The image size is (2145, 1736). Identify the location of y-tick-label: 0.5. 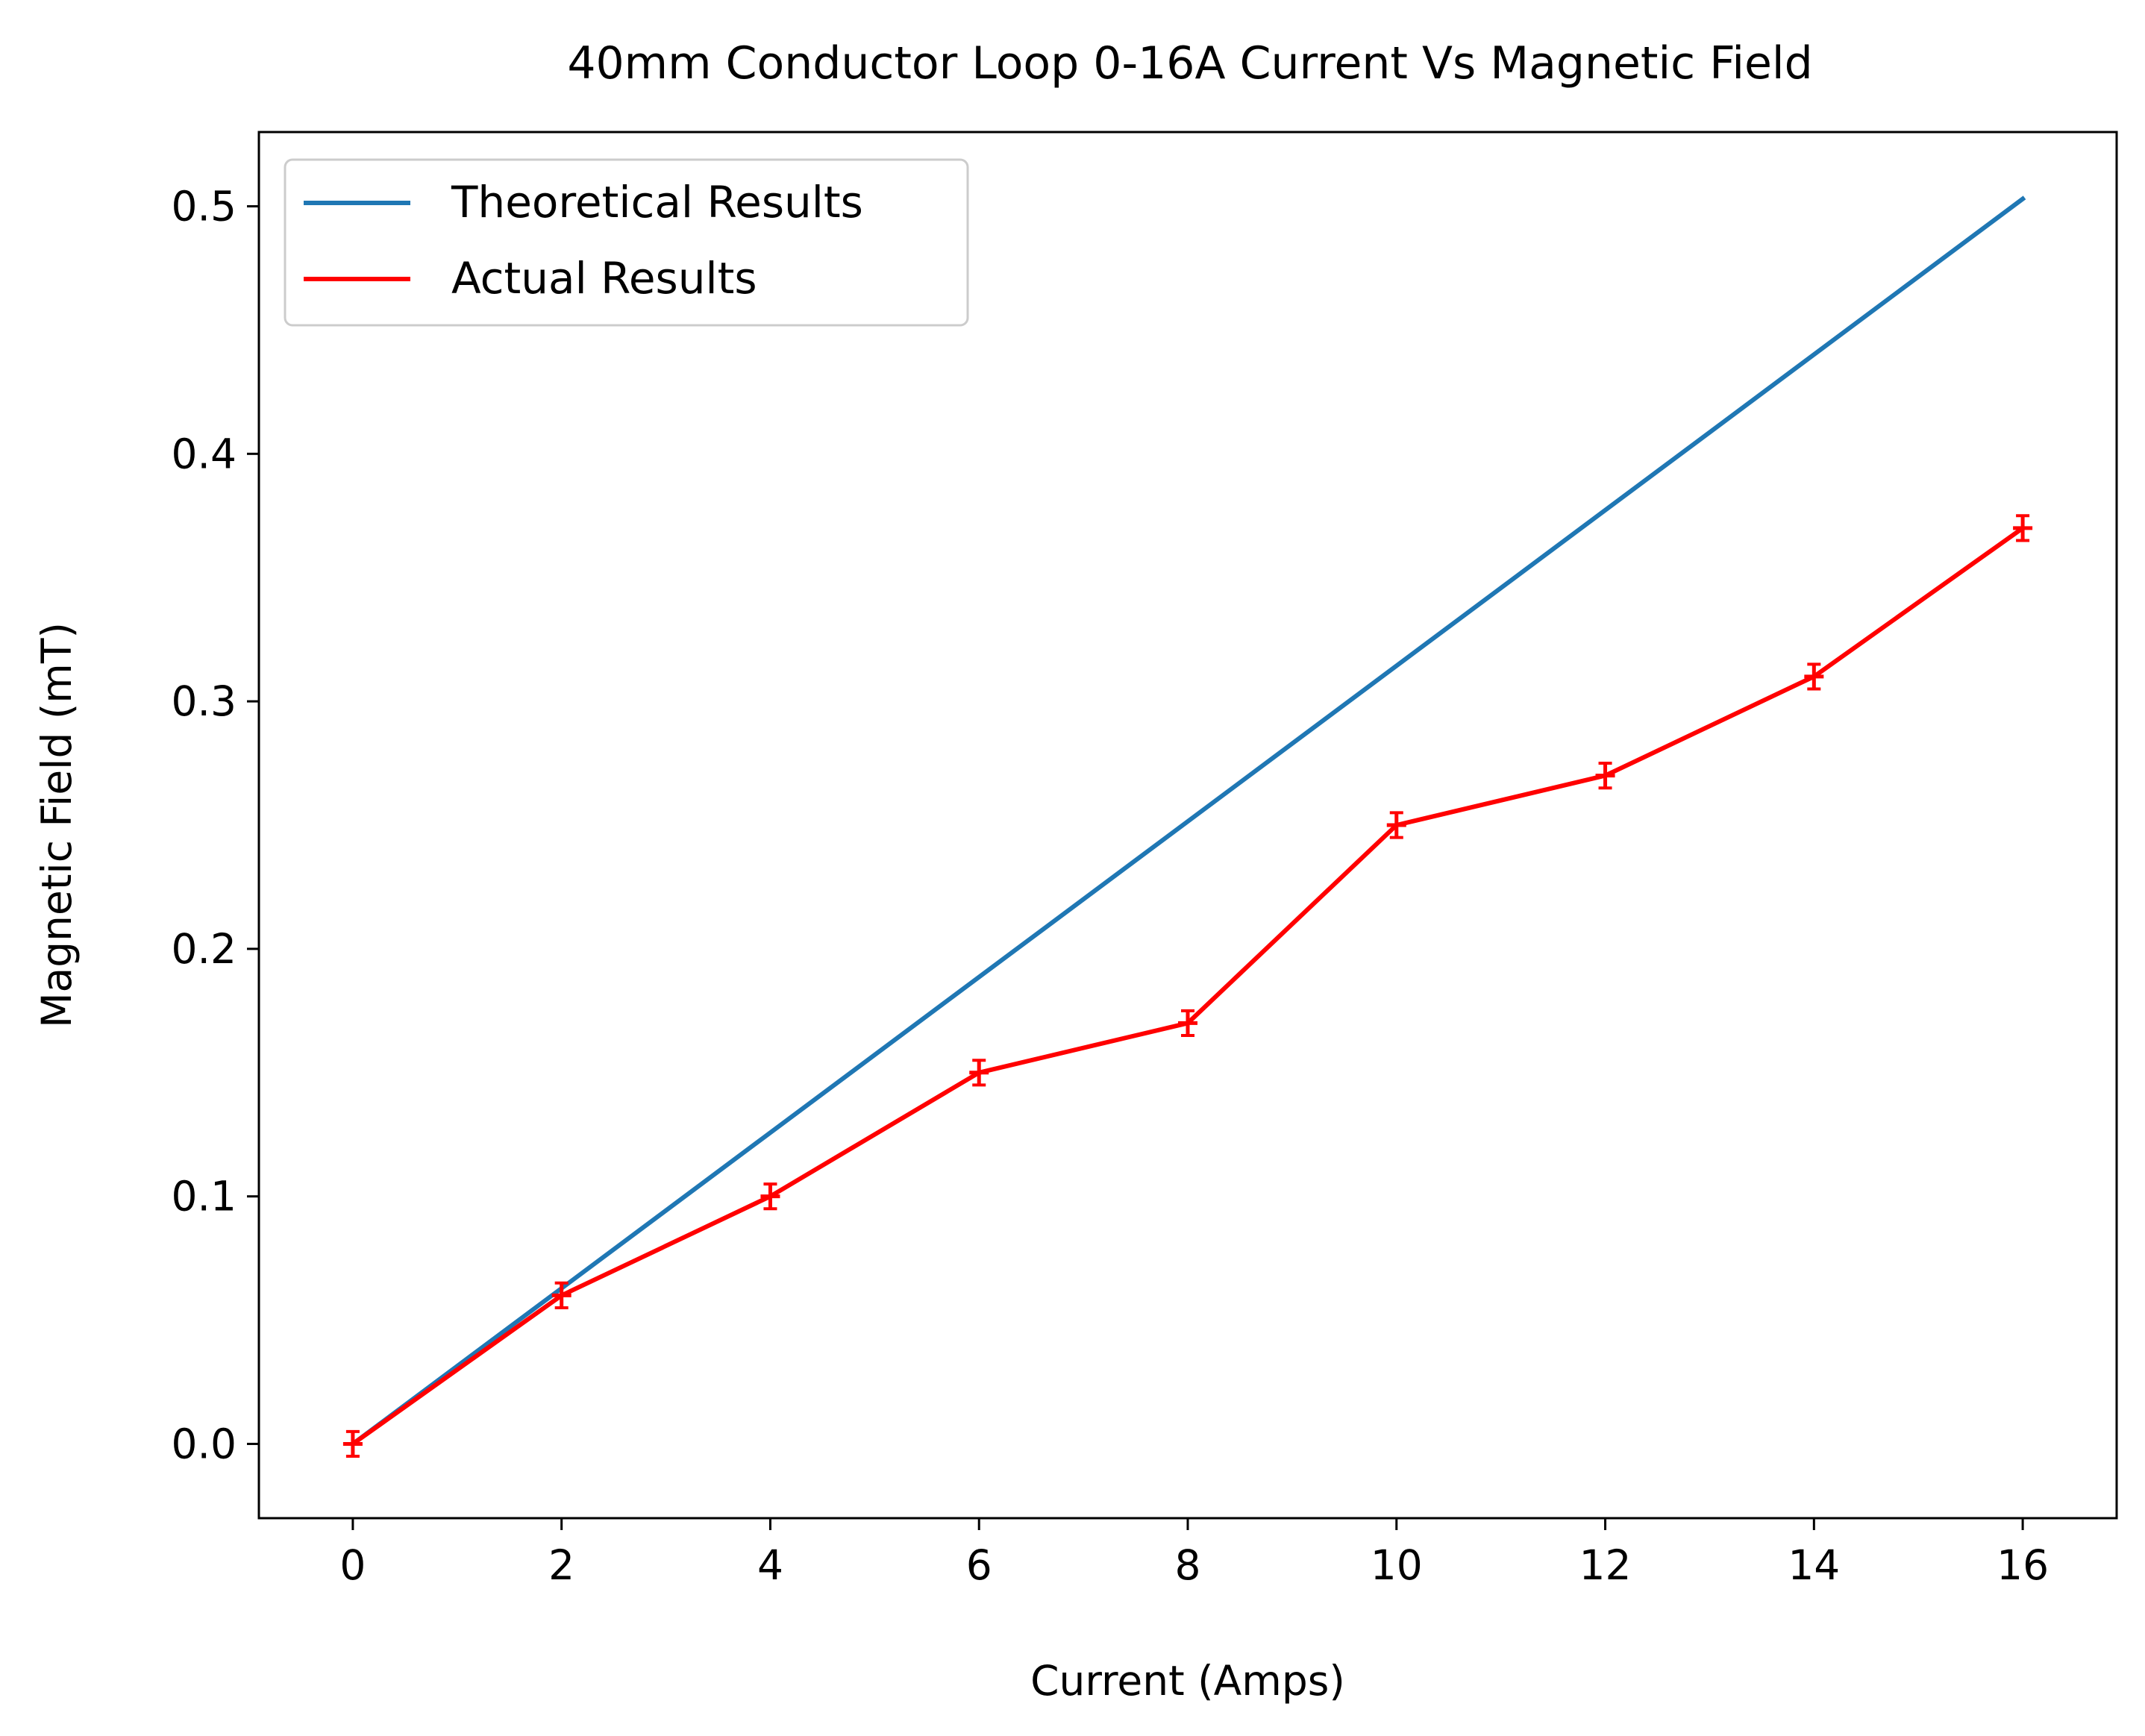
(205, 207).